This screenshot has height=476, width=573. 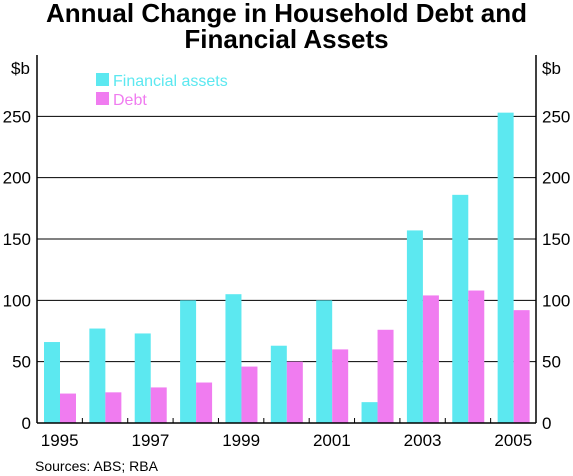 I want to click on y-tick-label-right: 0, so click(x=546, y=423).